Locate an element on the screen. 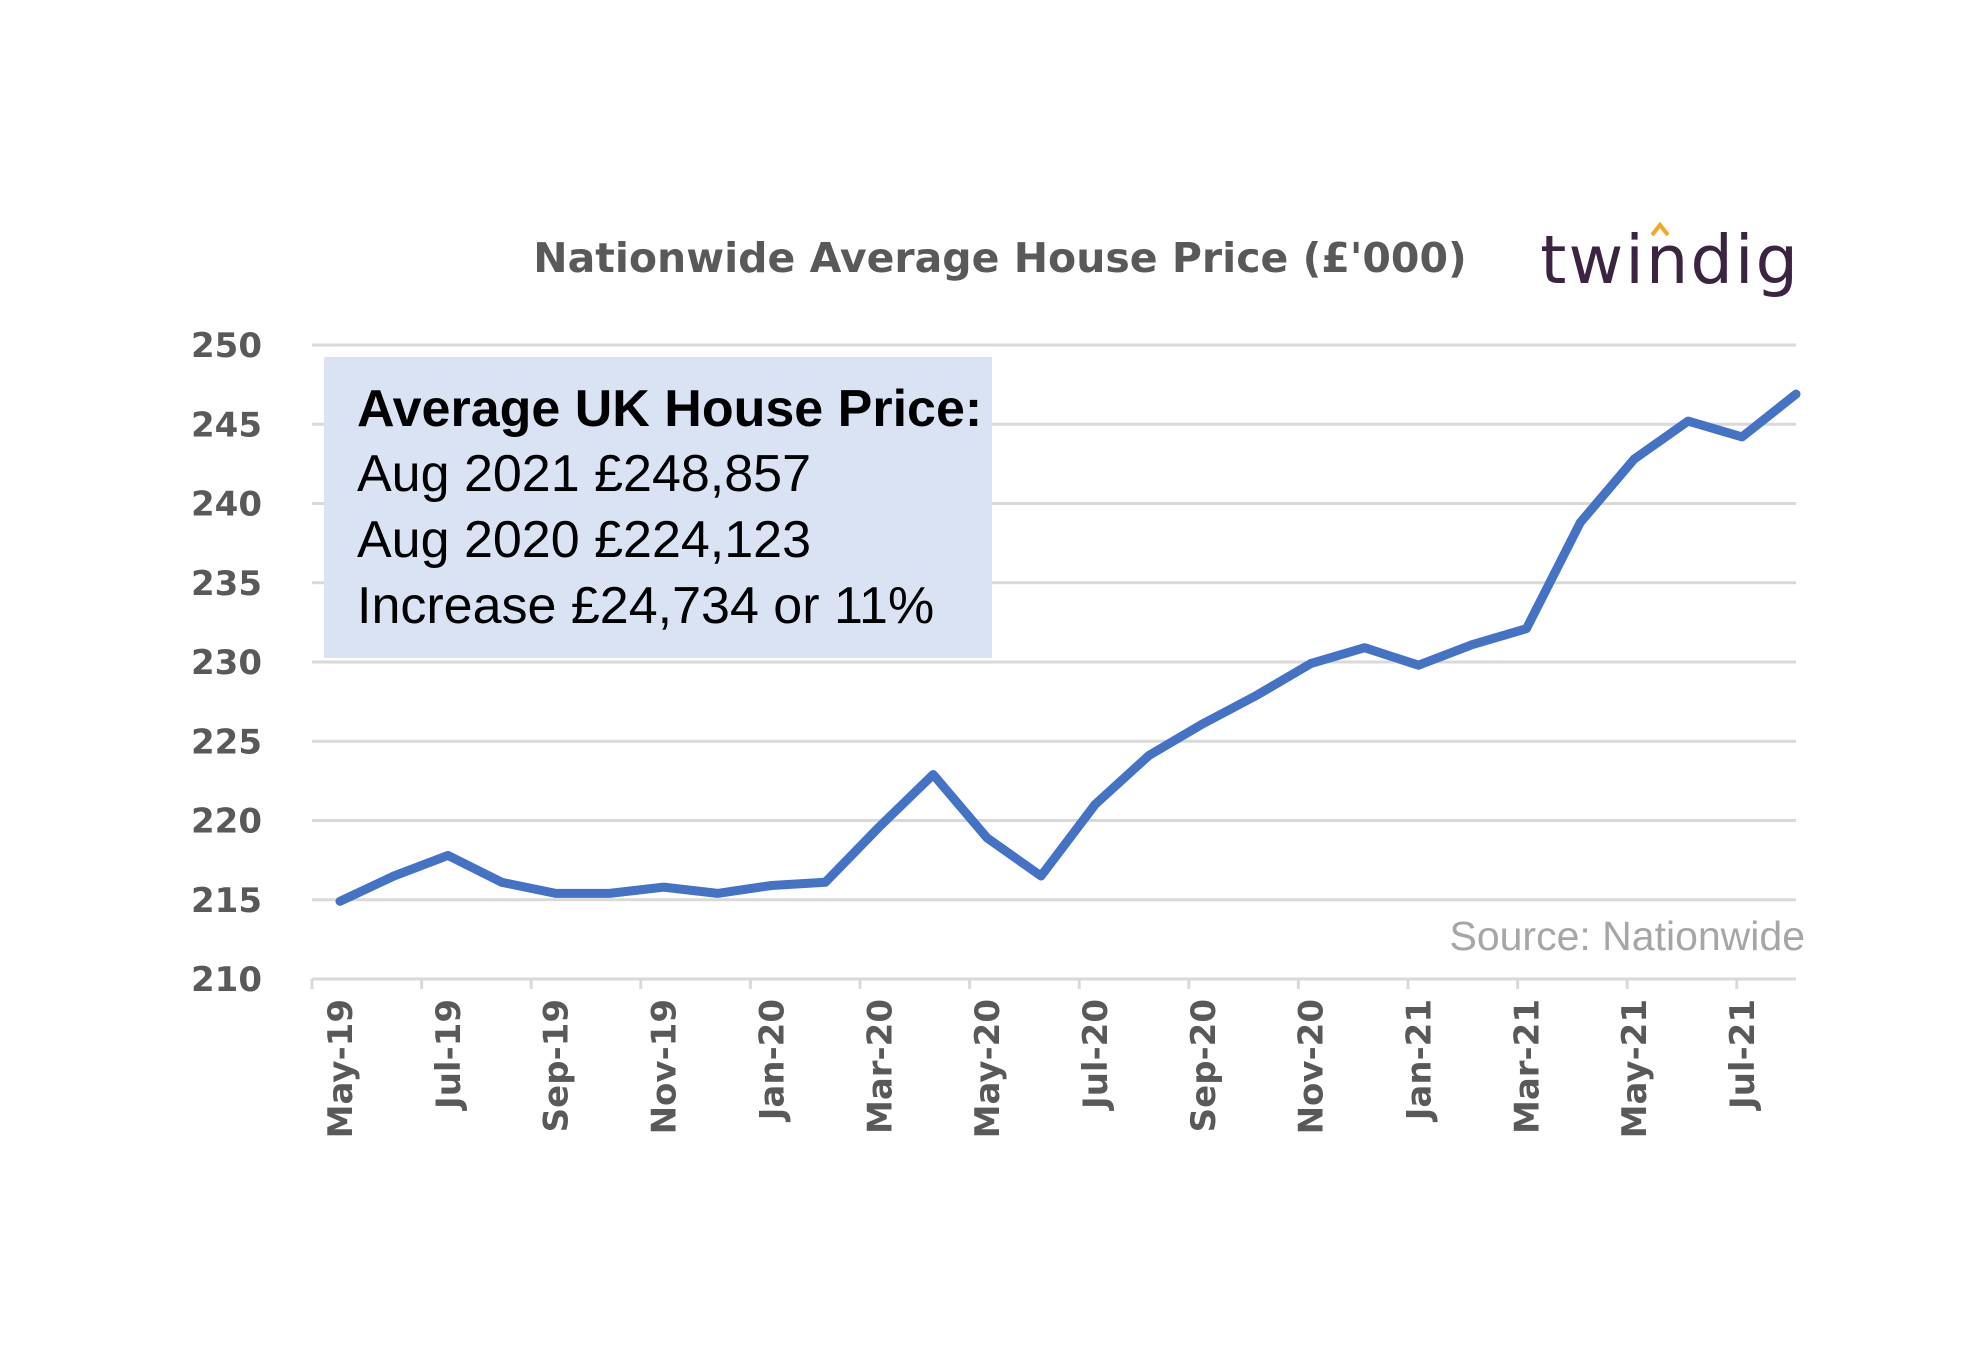  logo-text: twindig is located at coordinates (1670, 260).